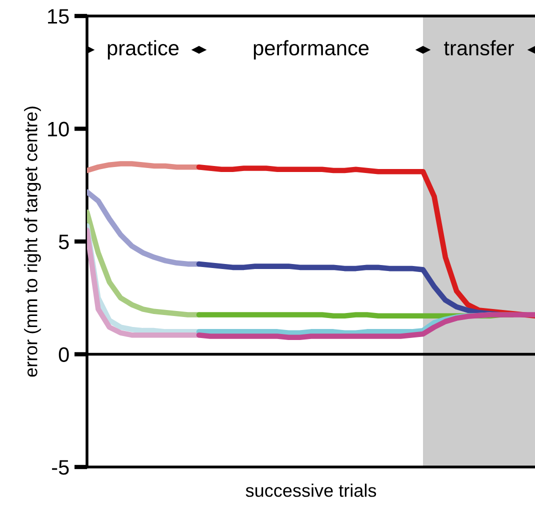 This screenshot has width=535, height=507. What do you see at coordinates (60, 467) in the screenshot?
I see `y-tick-label: -5` at bounding box center [60, 467].